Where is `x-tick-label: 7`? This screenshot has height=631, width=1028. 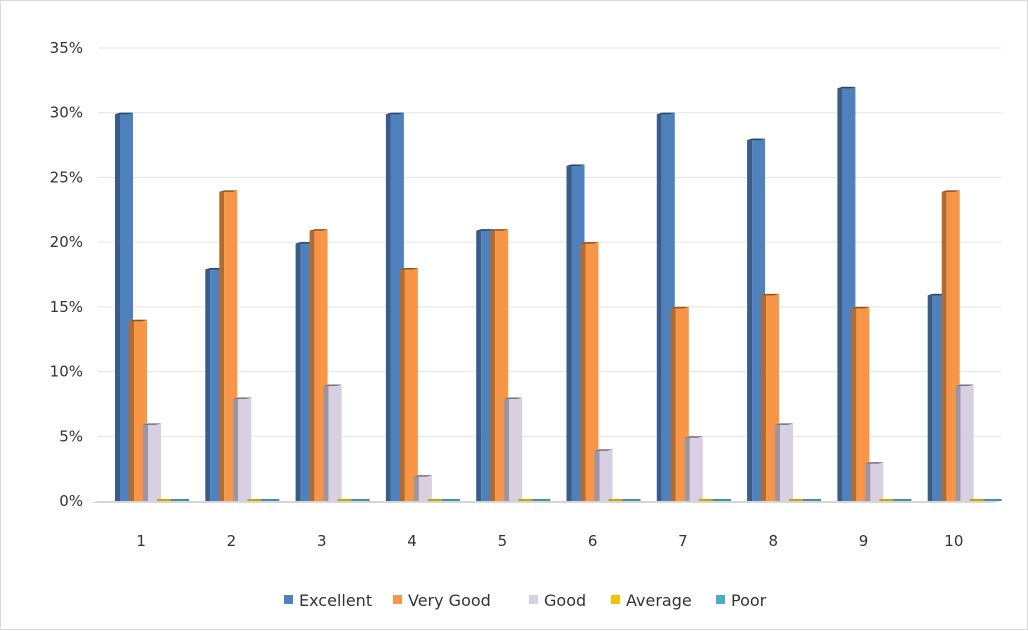 x-tick-label: 7 is located at coordinates (683, 541).